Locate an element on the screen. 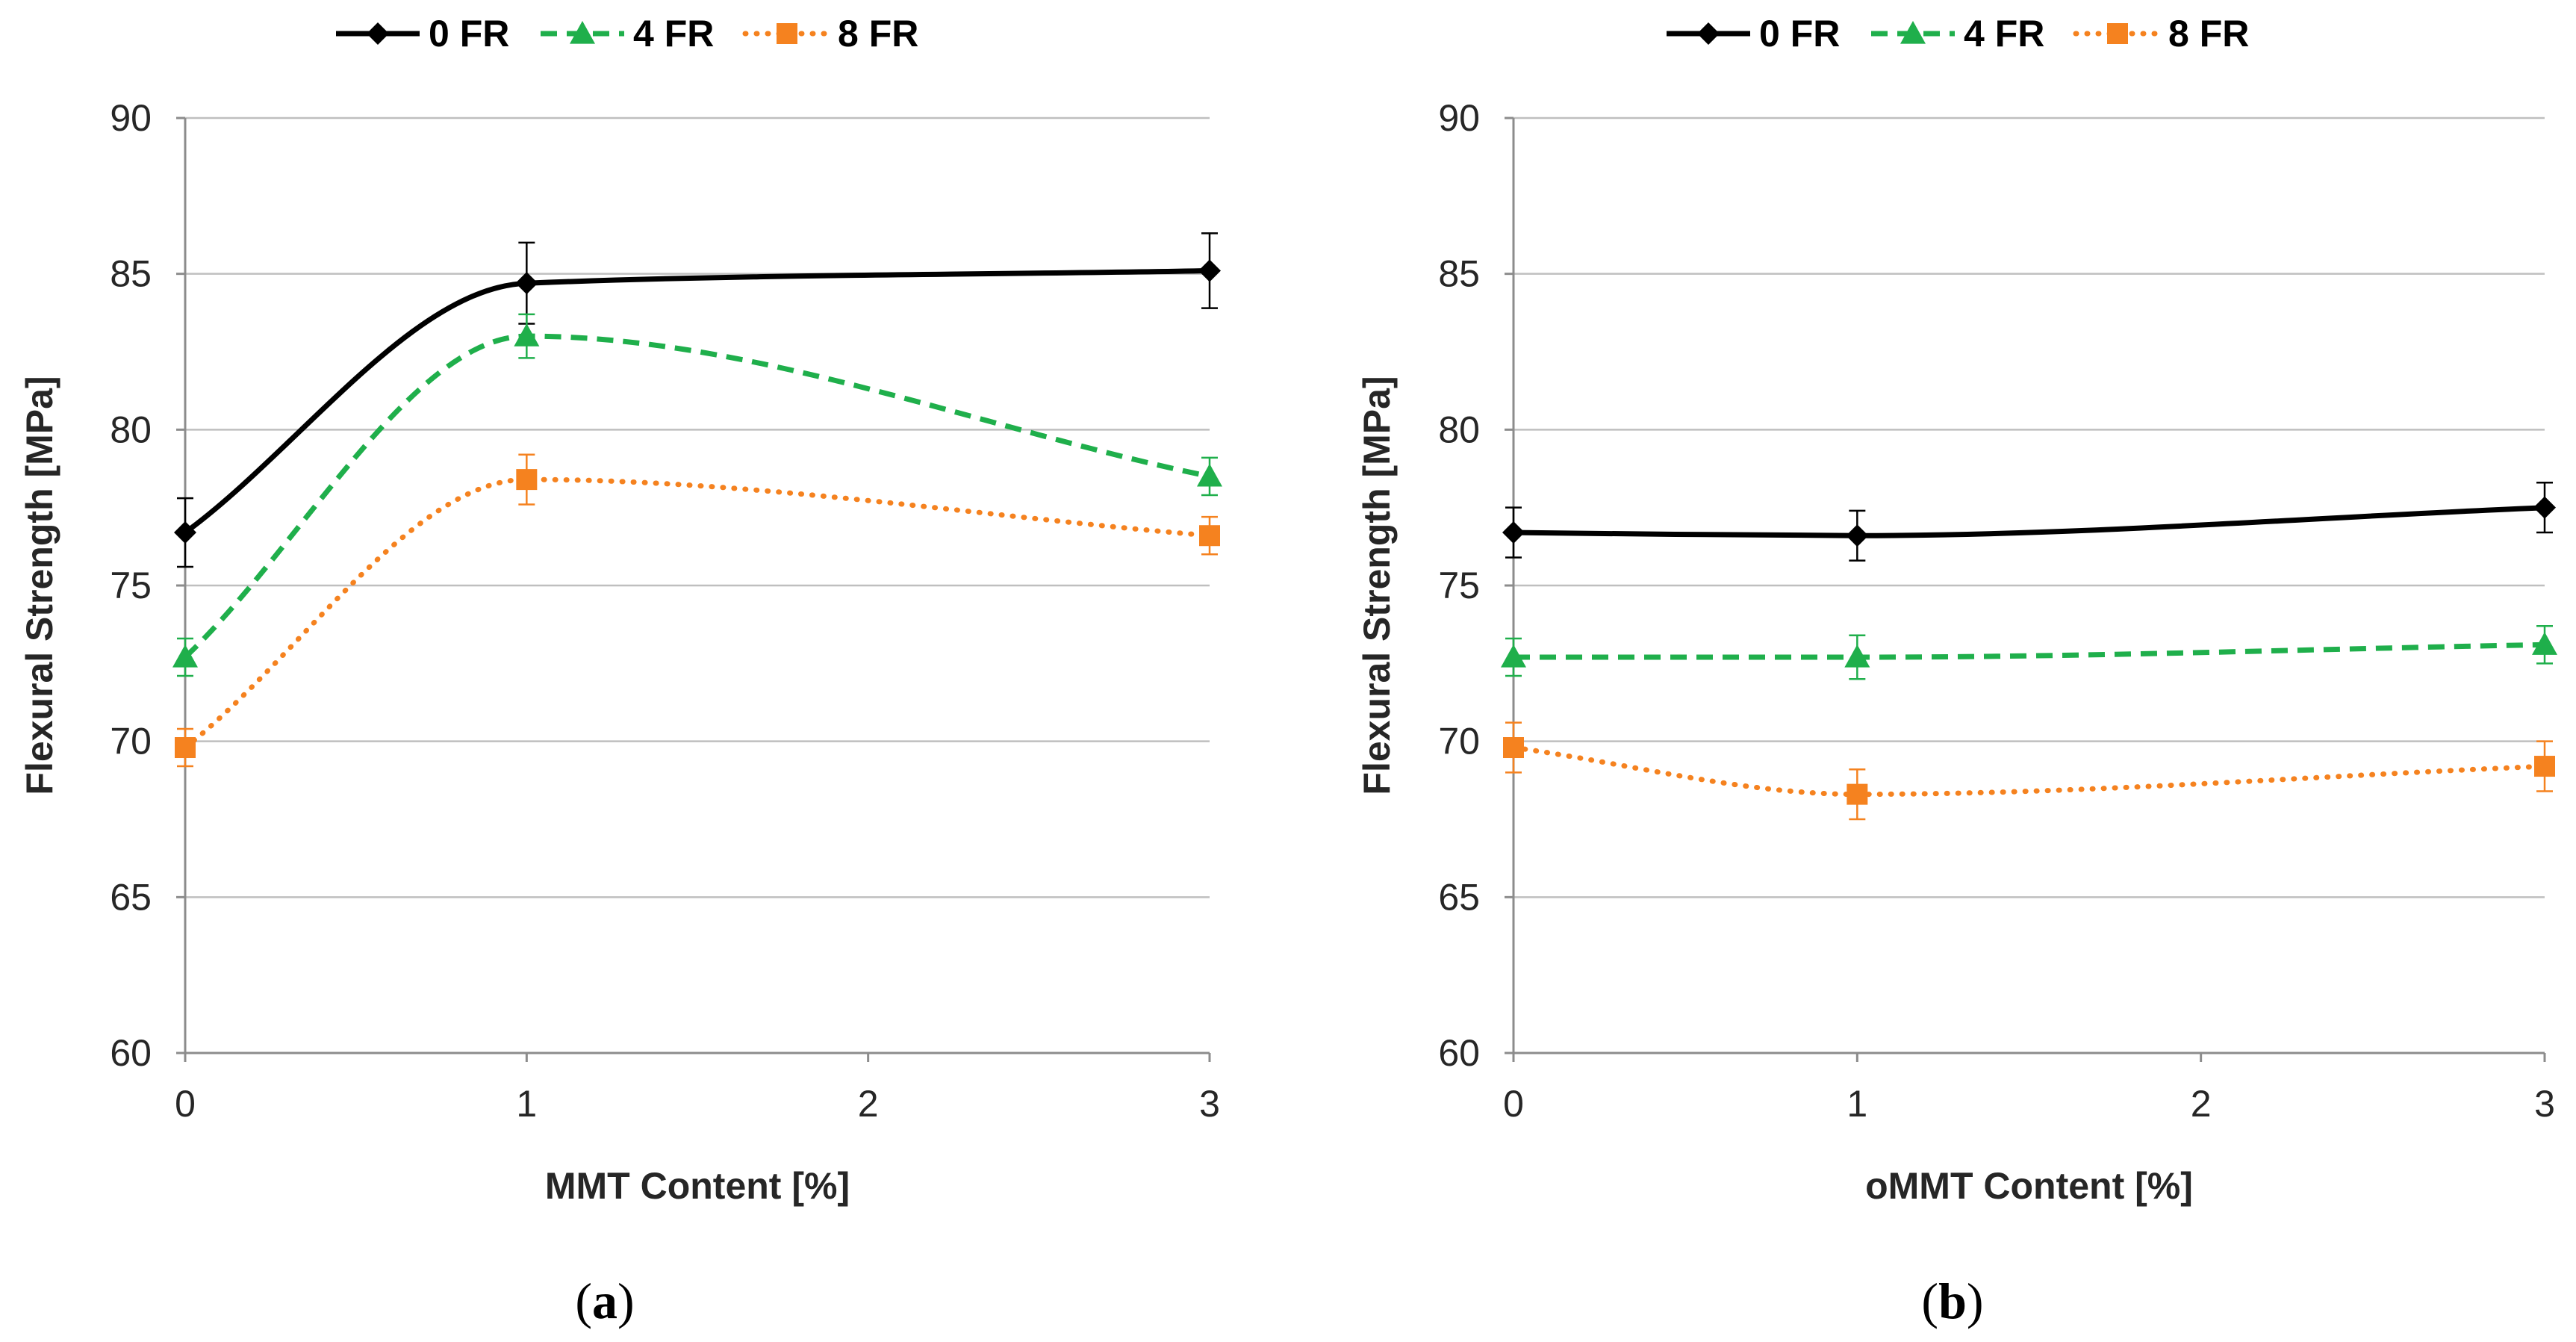  panel-b-y-tick-label: 60 is located at coordinates (1459, 1053).